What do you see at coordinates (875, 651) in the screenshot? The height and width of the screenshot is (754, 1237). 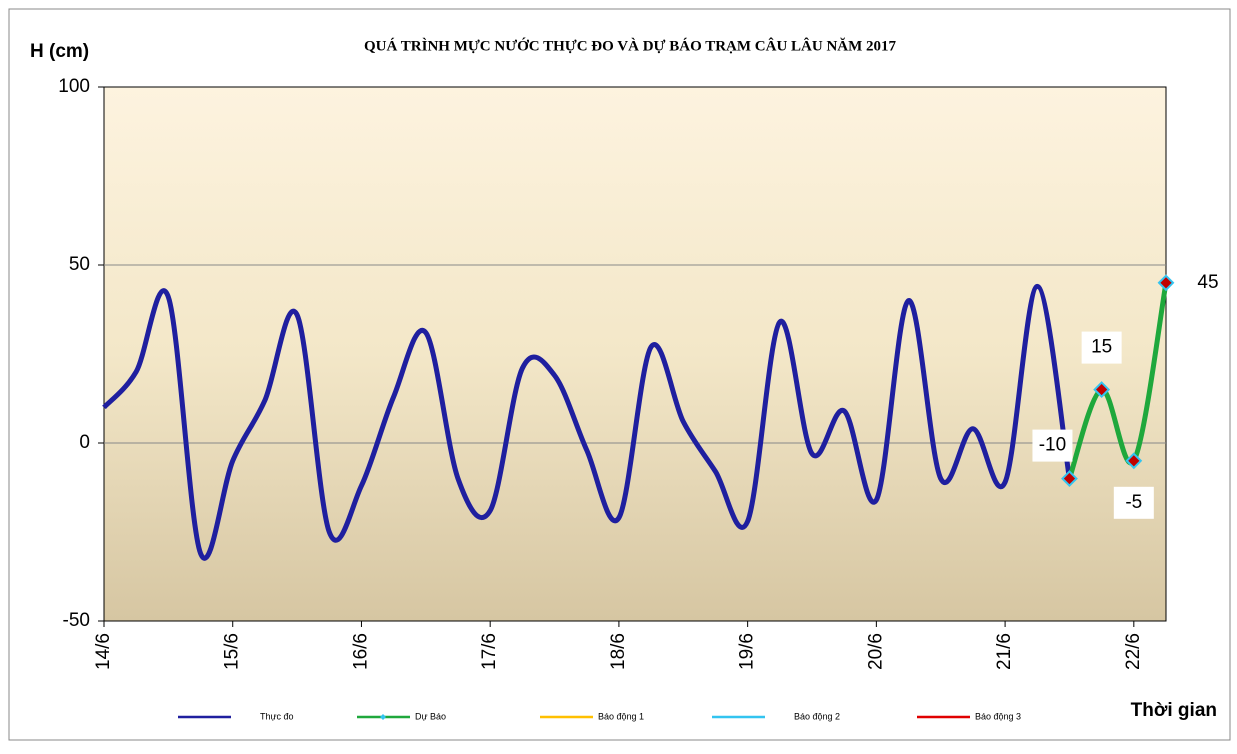 I see `x-tick-label: 20/6` at bounding box center [875, 651].